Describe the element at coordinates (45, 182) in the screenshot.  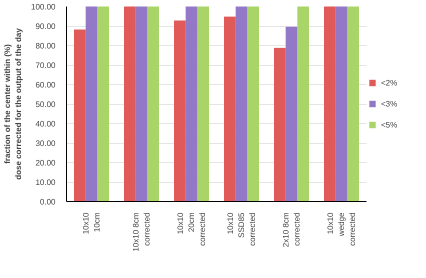
I see `y-tick-label: 10.00` at that location.